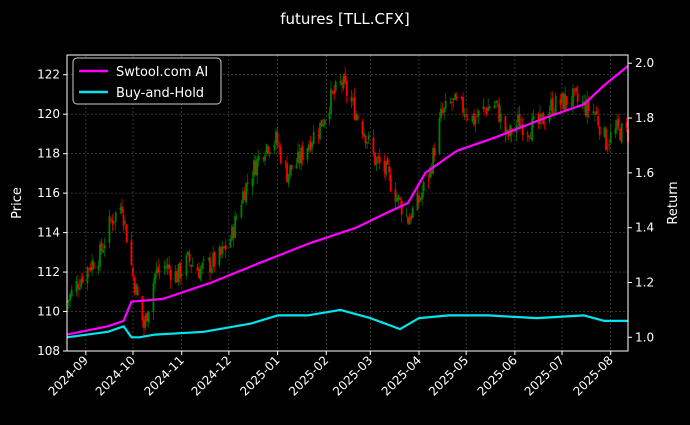 The image size is (690, 425). Describe the element at coordinates (644, 282) in the screenshot. I see `right-tick-label: 1.2` at that location.